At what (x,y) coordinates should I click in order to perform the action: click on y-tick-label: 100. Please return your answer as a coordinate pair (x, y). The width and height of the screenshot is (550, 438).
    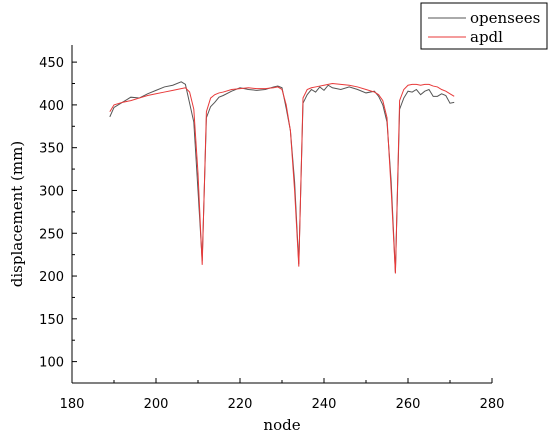
    Looking at the image, I should click on (51, 363).